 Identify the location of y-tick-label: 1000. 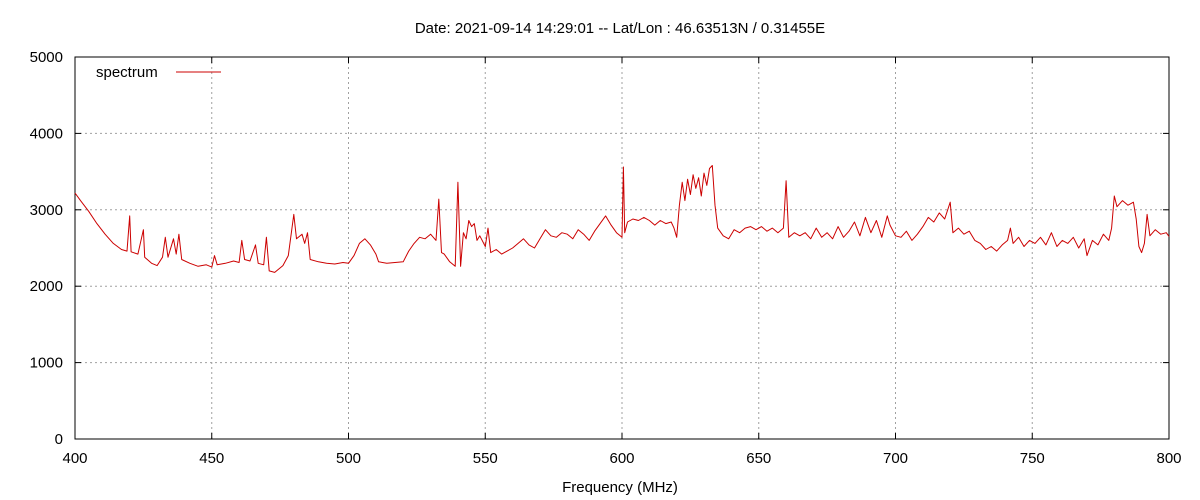
(46, 363).